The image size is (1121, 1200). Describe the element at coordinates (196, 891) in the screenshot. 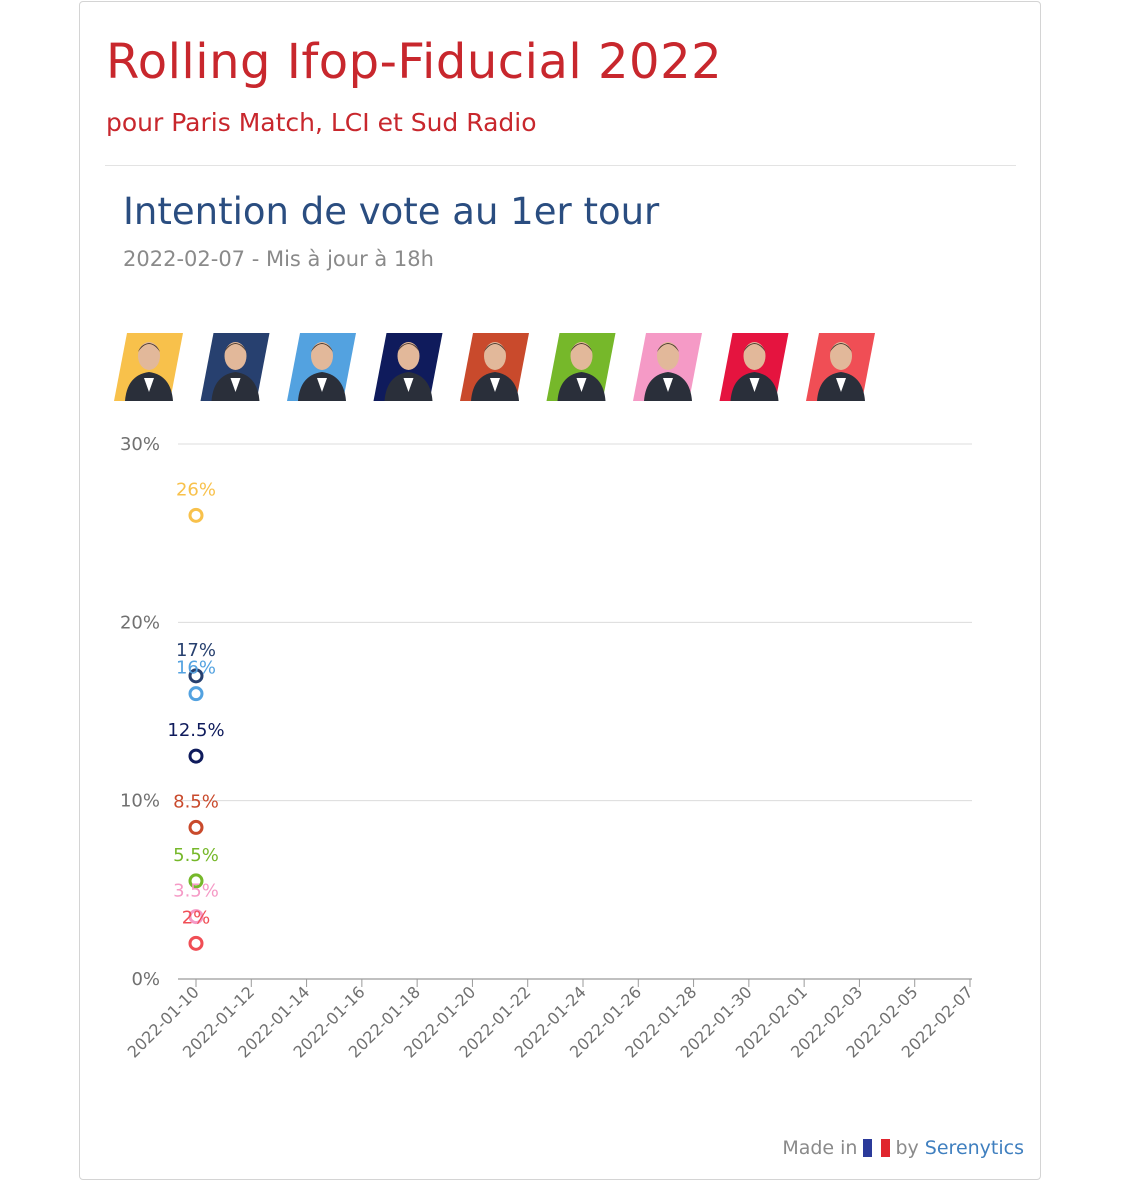

I see `data-label: 3.5%` at that location.